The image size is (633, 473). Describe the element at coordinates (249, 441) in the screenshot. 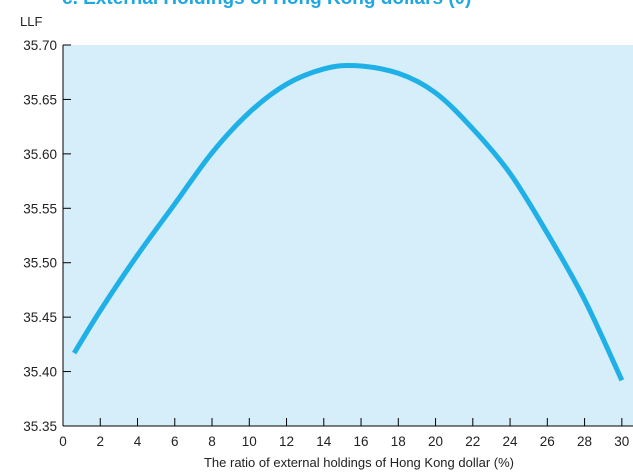

I see `x-tick-label: 10` at that location.